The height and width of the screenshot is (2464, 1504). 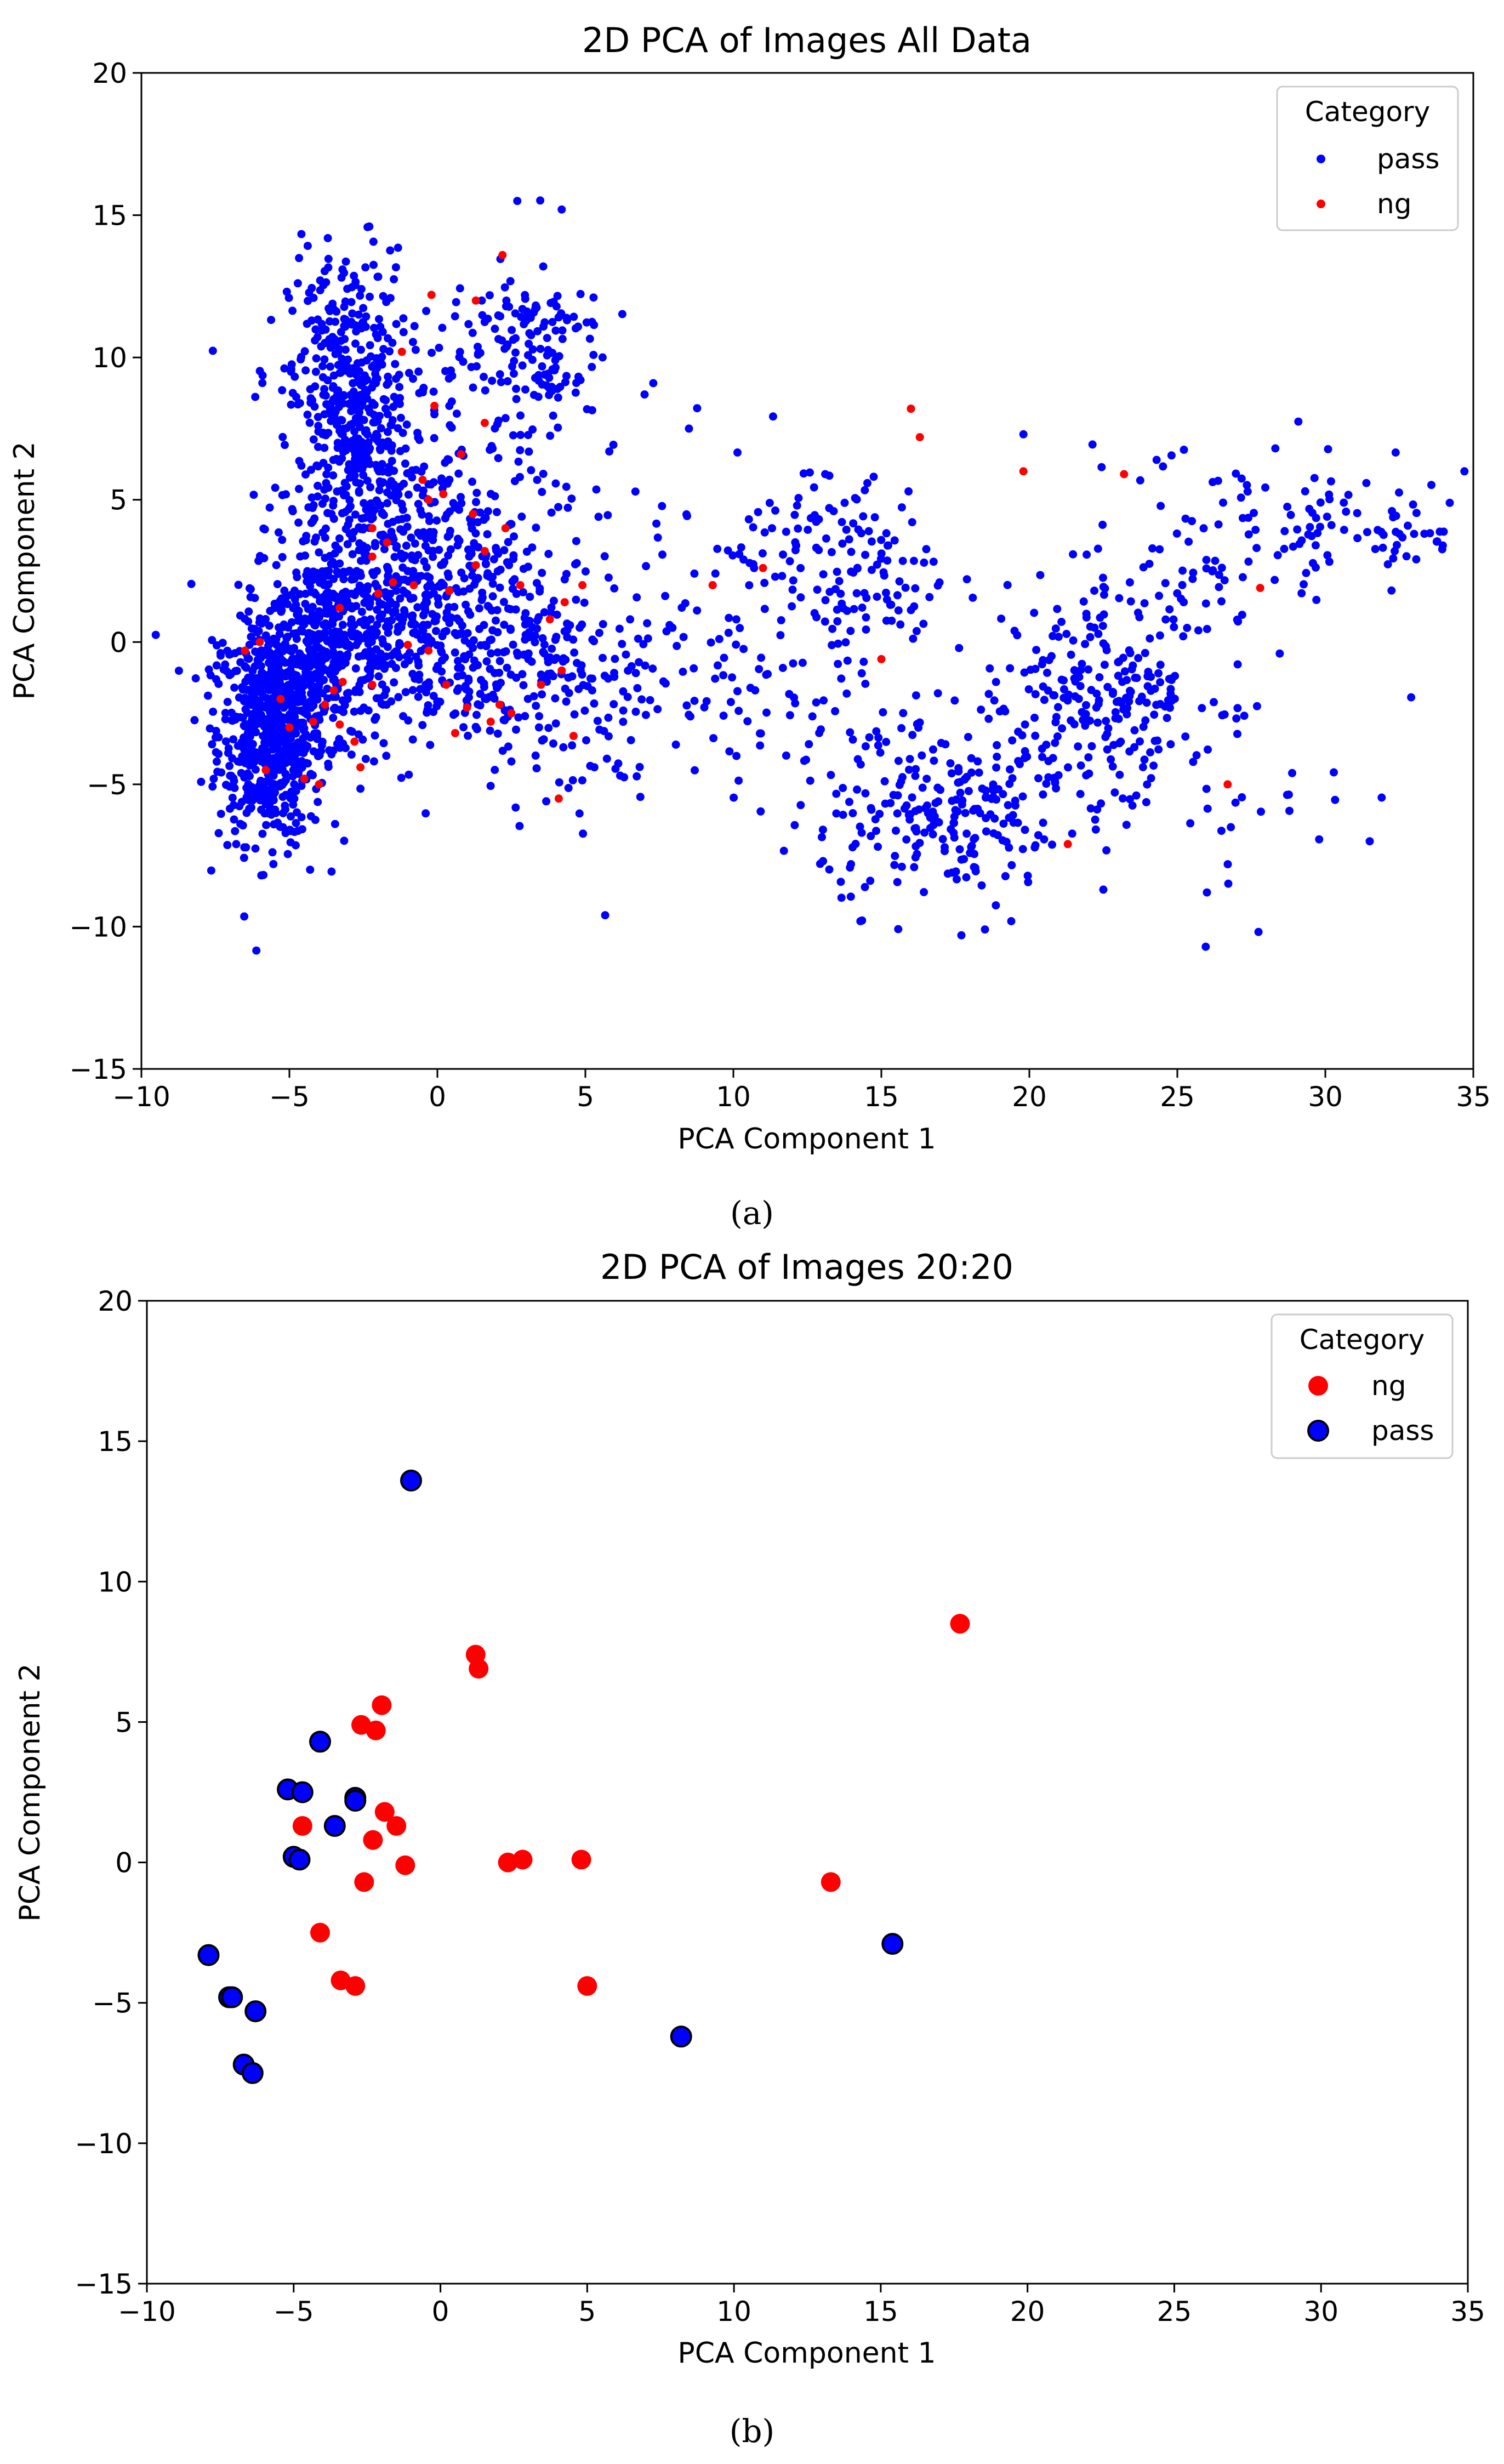 What do you see at coordinates (1174, 2312) in the screenshot?
I see `x-tick-label: 25` at bounding box center [1174, 2312].